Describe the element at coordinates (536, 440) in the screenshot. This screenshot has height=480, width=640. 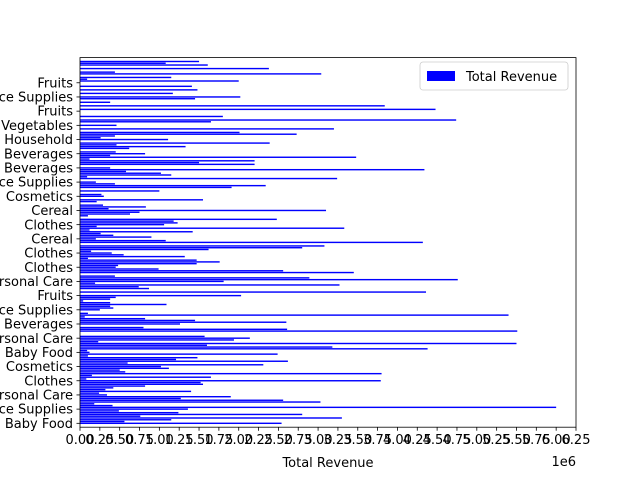
I see `x-tick-label: 5.75` at that location.